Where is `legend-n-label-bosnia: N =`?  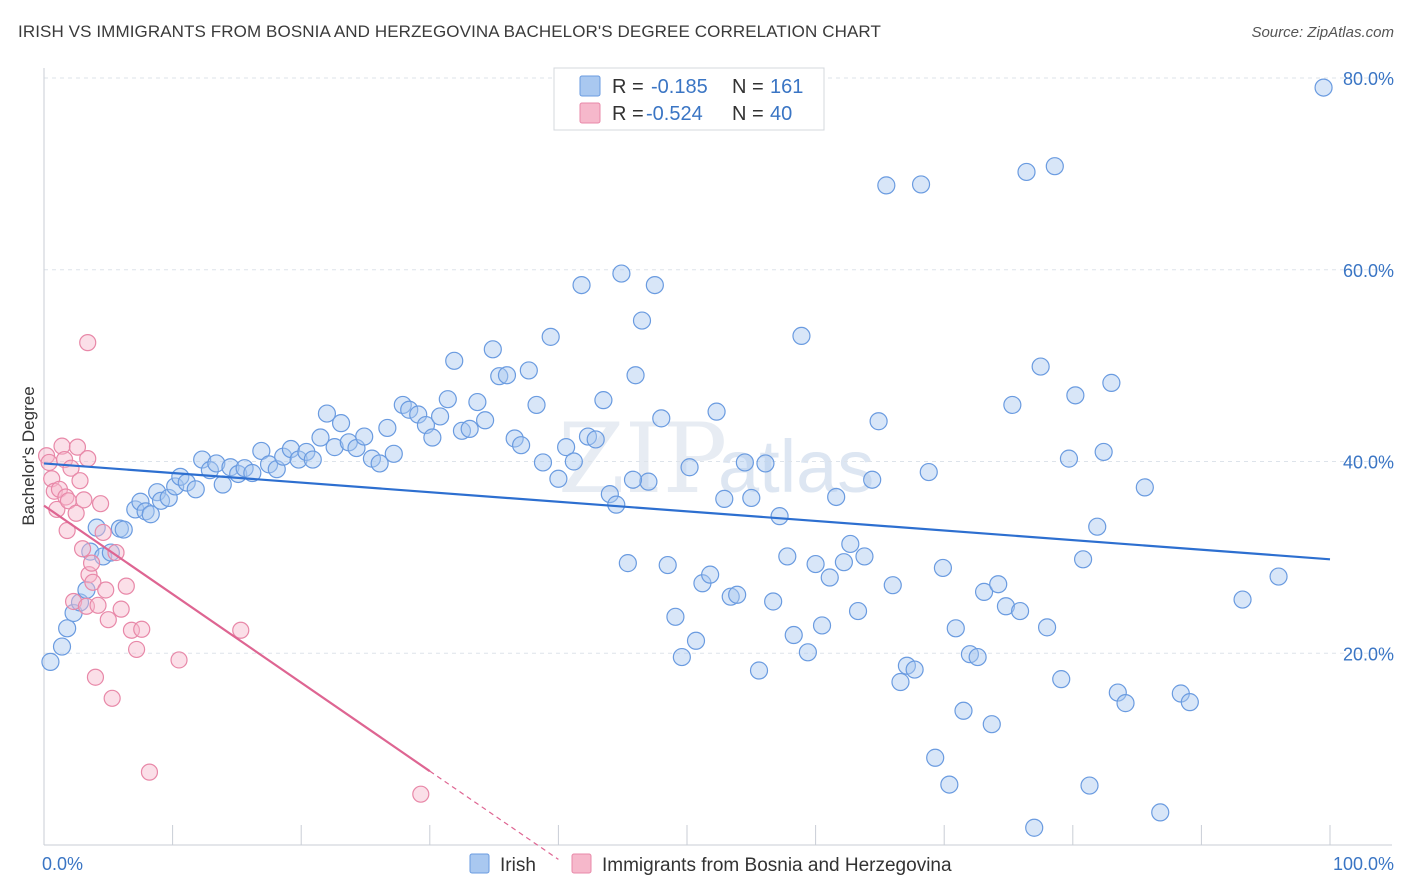
legend-n-label-bosnia: N = is located at coordinates (748, 114).